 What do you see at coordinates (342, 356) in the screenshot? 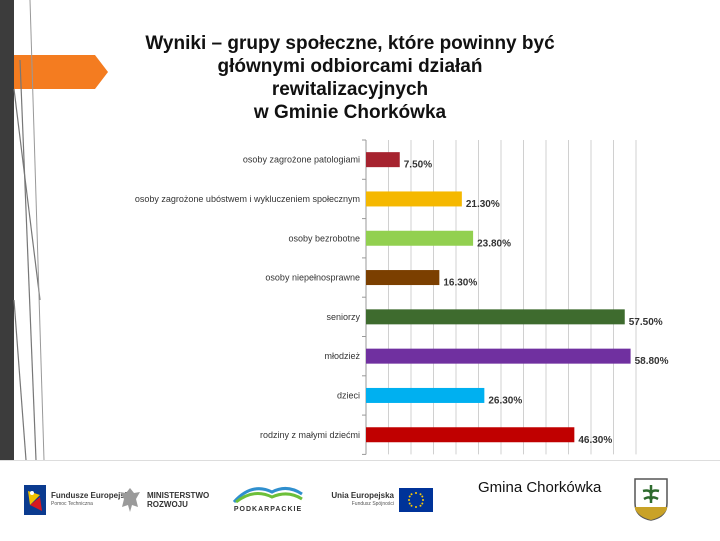
I see `category-label: młodzież` at bounding box center [342, 356].